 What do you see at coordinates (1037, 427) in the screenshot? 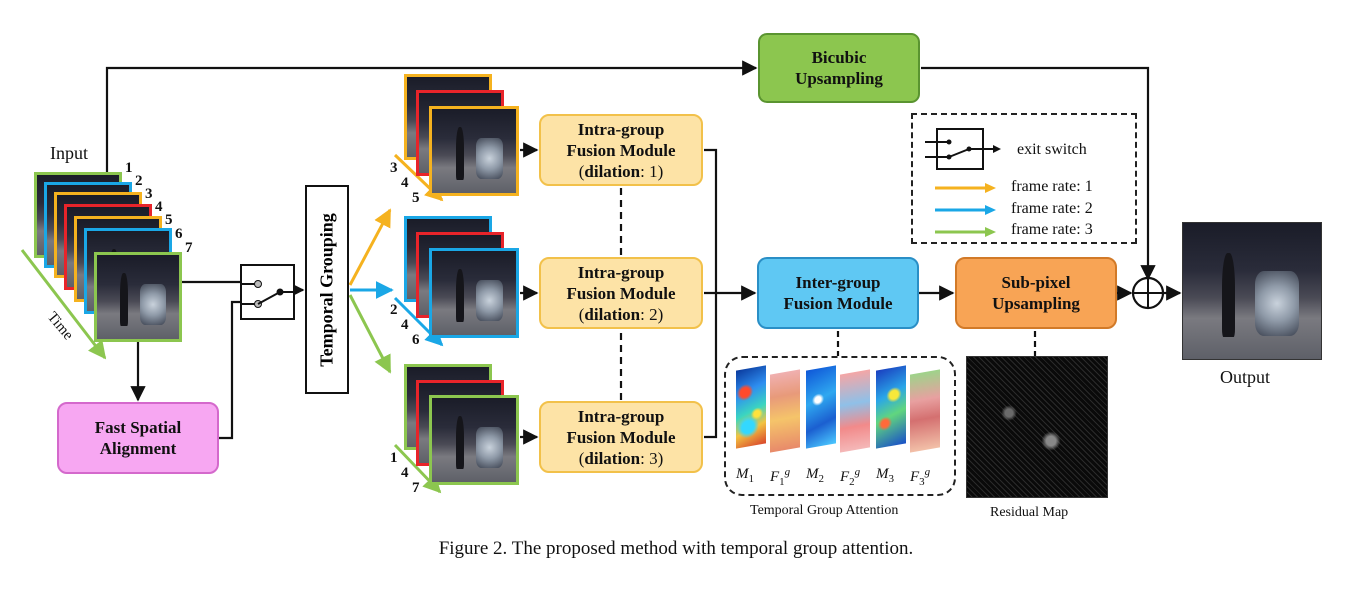
I see `residual-map-image` at bounding box center [1037, 427].